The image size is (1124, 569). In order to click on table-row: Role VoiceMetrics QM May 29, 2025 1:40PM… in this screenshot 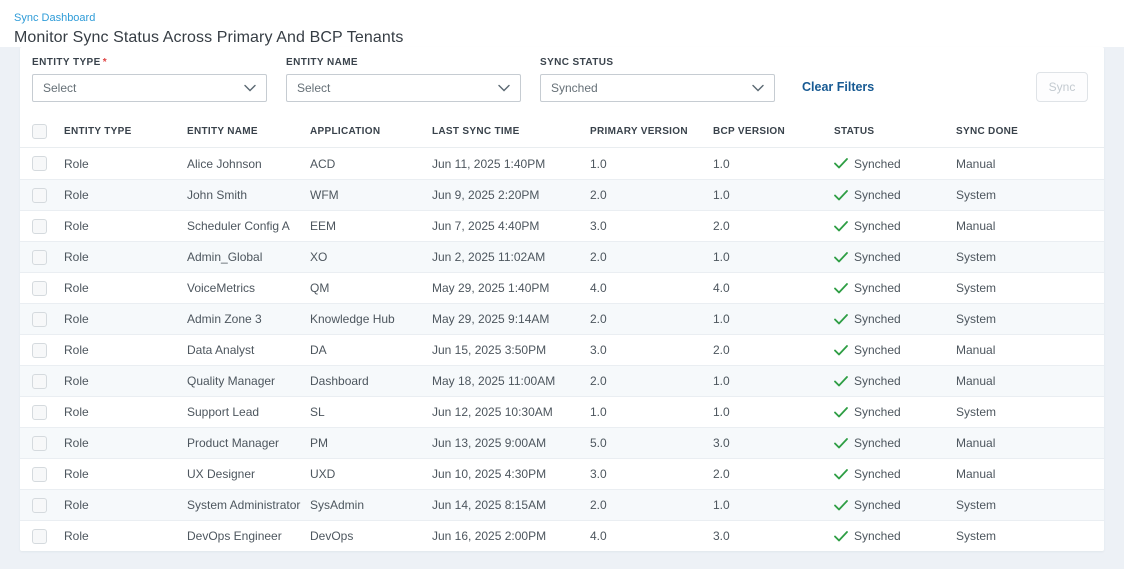, I will do `click(562, 287)`.